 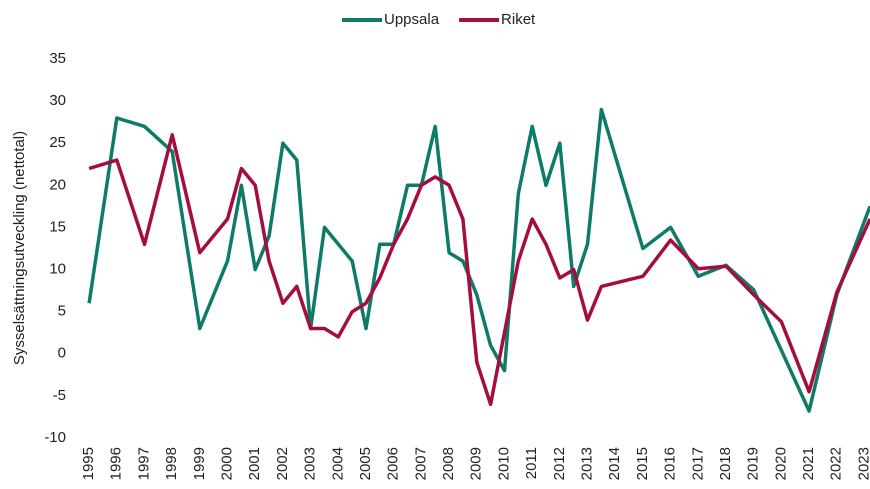 What do you see at coordinates (116, 463) in the screenshot?
I see `x-tick-label: 1996` at bounding box center [116, 463].